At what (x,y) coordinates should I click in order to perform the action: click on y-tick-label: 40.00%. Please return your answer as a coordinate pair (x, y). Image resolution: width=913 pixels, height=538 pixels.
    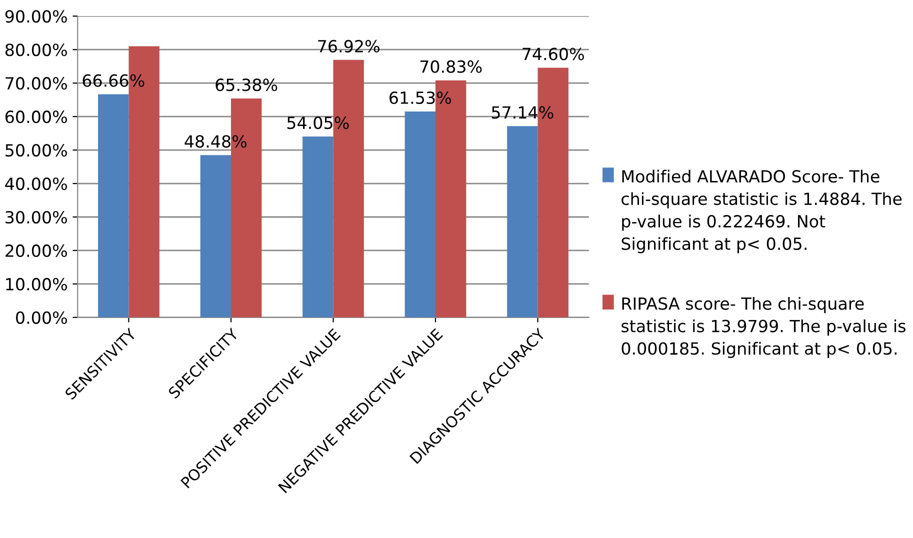
    Looking at the image, I should click on (36, 183).